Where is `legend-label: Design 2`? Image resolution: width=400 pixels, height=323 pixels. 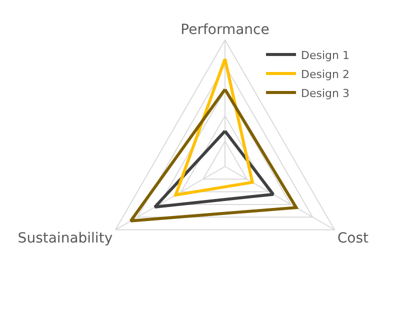 legend-label: Design 2 is located at coordinates (325, 74).